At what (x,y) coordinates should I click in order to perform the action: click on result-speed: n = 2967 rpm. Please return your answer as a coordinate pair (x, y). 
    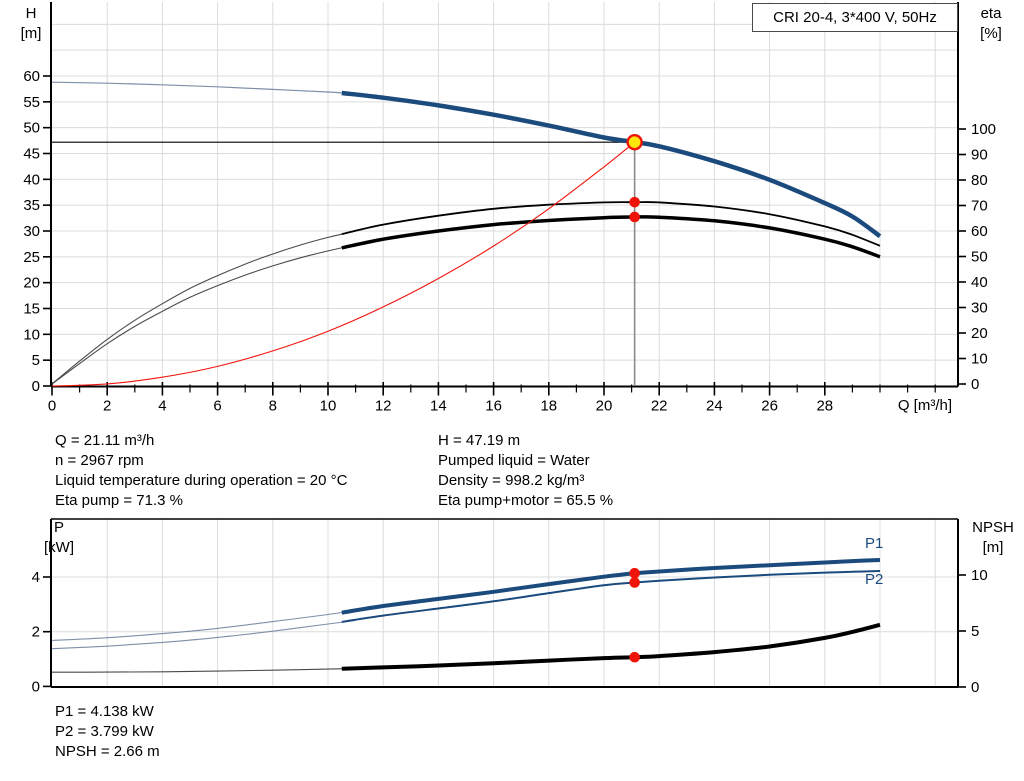
    Looking at the image, I should click on (99, 460).